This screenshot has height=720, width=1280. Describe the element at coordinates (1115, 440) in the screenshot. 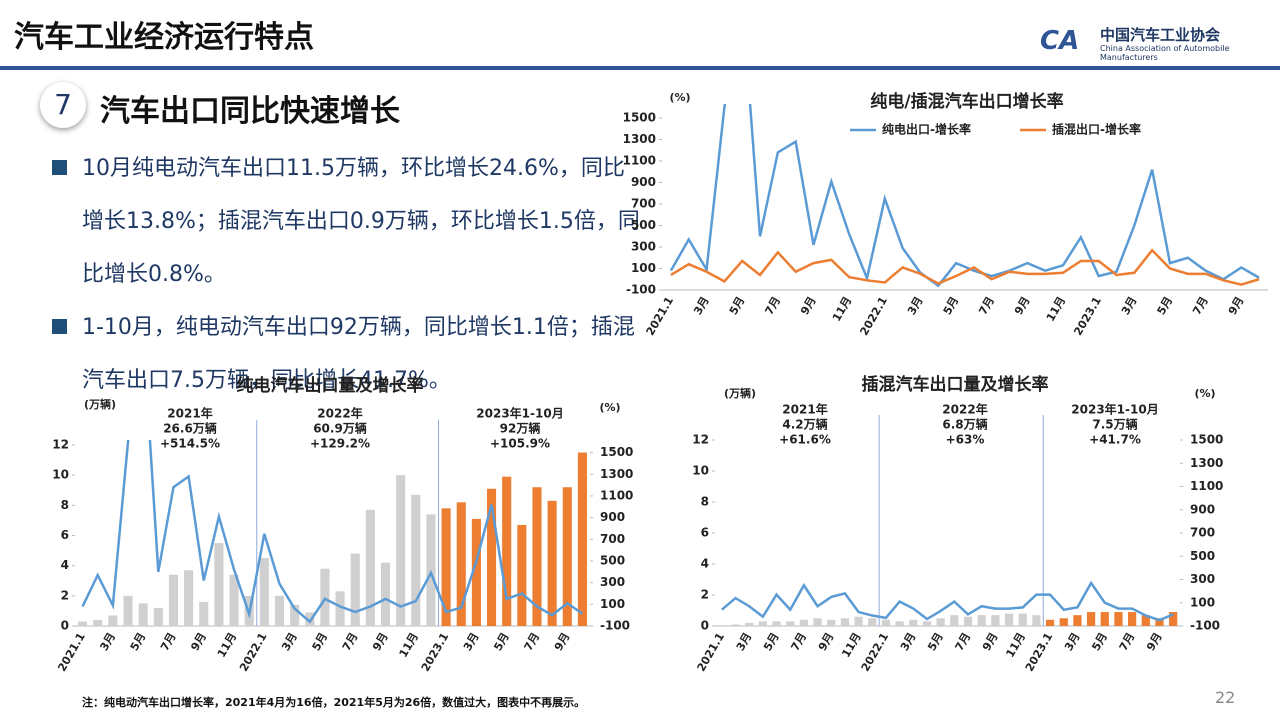

I see `annotation: +41.7%` at that location.